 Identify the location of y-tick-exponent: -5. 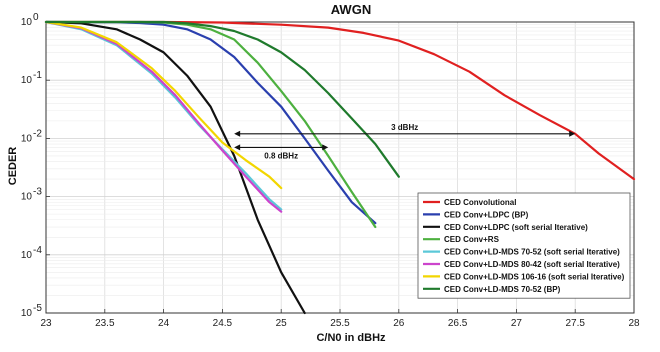
(37, 308).